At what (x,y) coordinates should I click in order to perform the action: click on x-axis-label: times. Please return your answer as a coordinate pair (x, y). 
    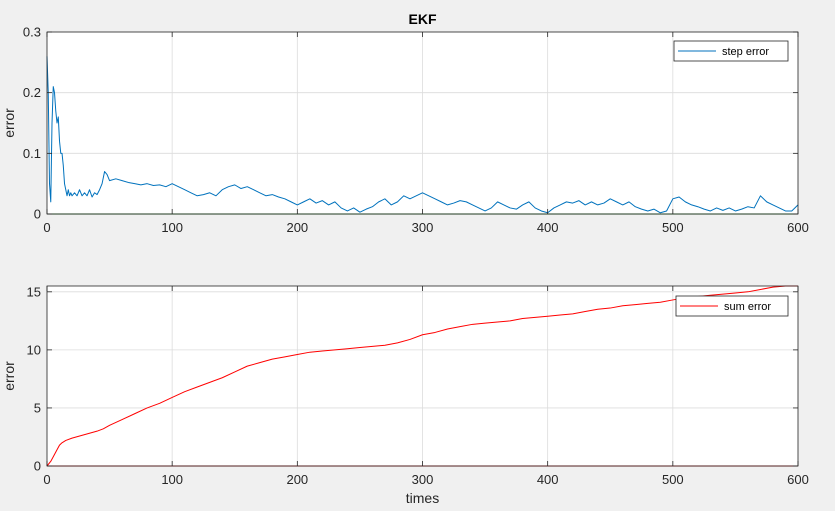
    Looking at the image, I should click on (422, 498).